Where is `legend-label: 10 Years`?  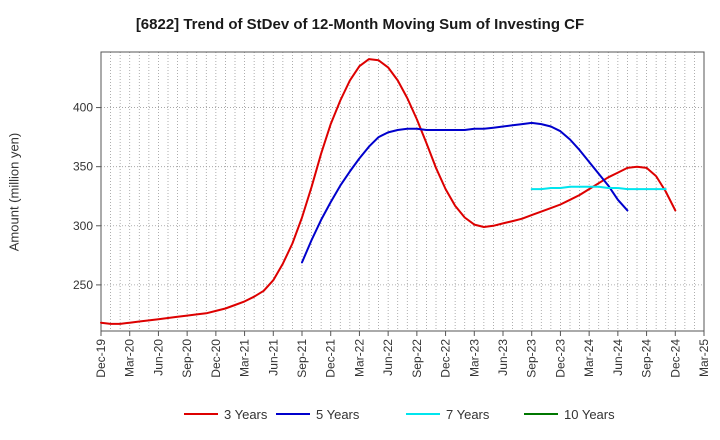
legend-label: 10 Years is located at coordinates (589, 414).